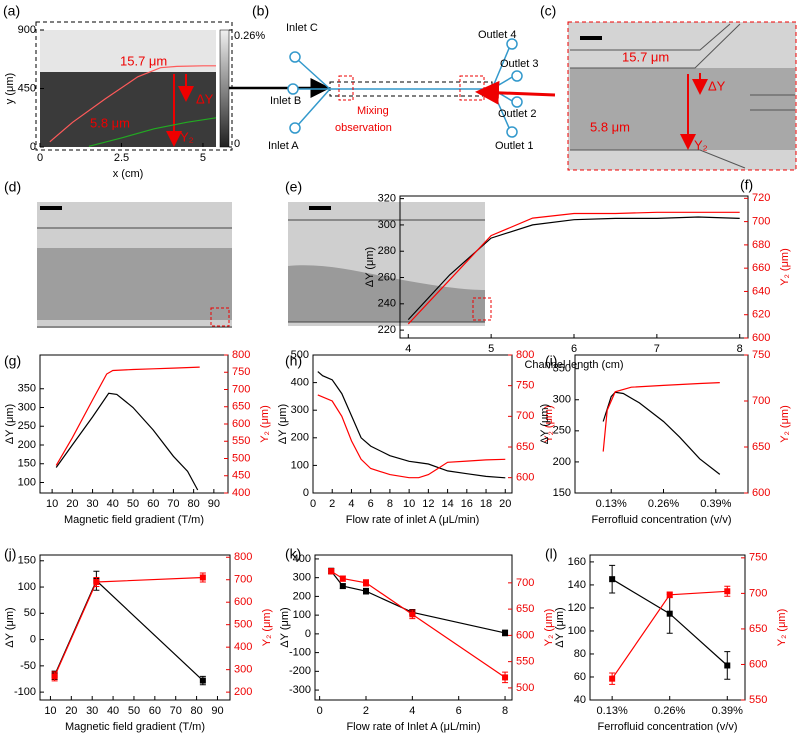 The width and height of the screenshot is (800, 752). I want to click on y2-tick-label: 300, so click(243, 670).